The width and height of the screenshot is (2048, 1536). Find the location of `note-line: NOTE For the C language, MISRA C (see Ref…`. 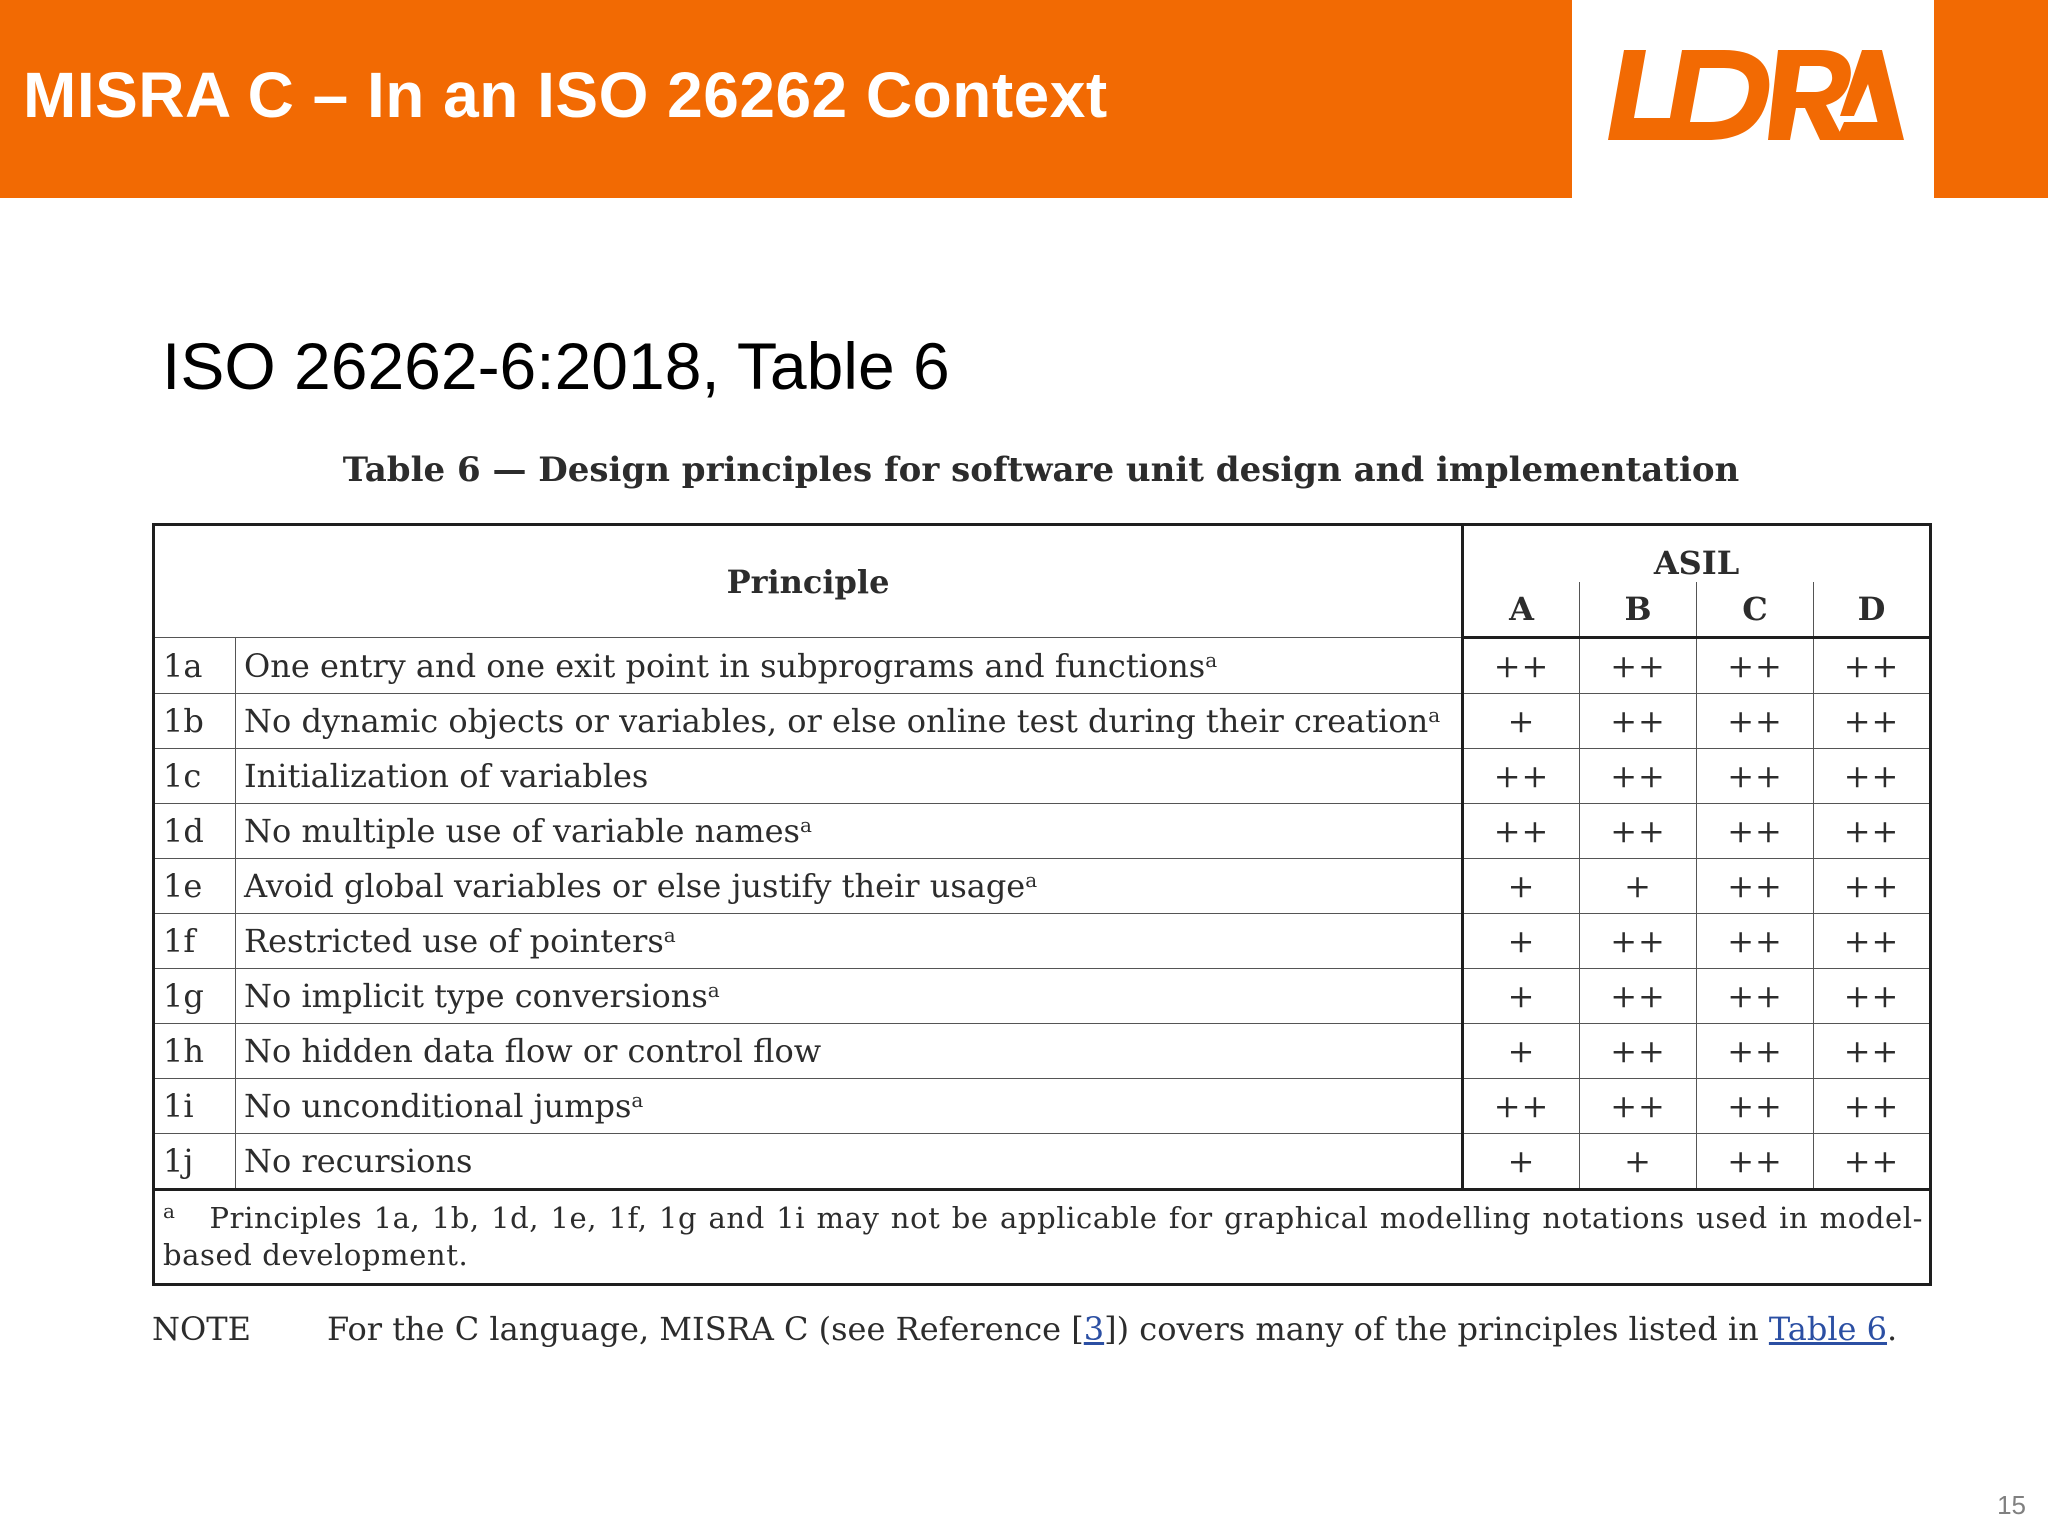

note-line: NOTE For the C language, MISRA C (see Ref… is located at coordinates (1052, 1329).